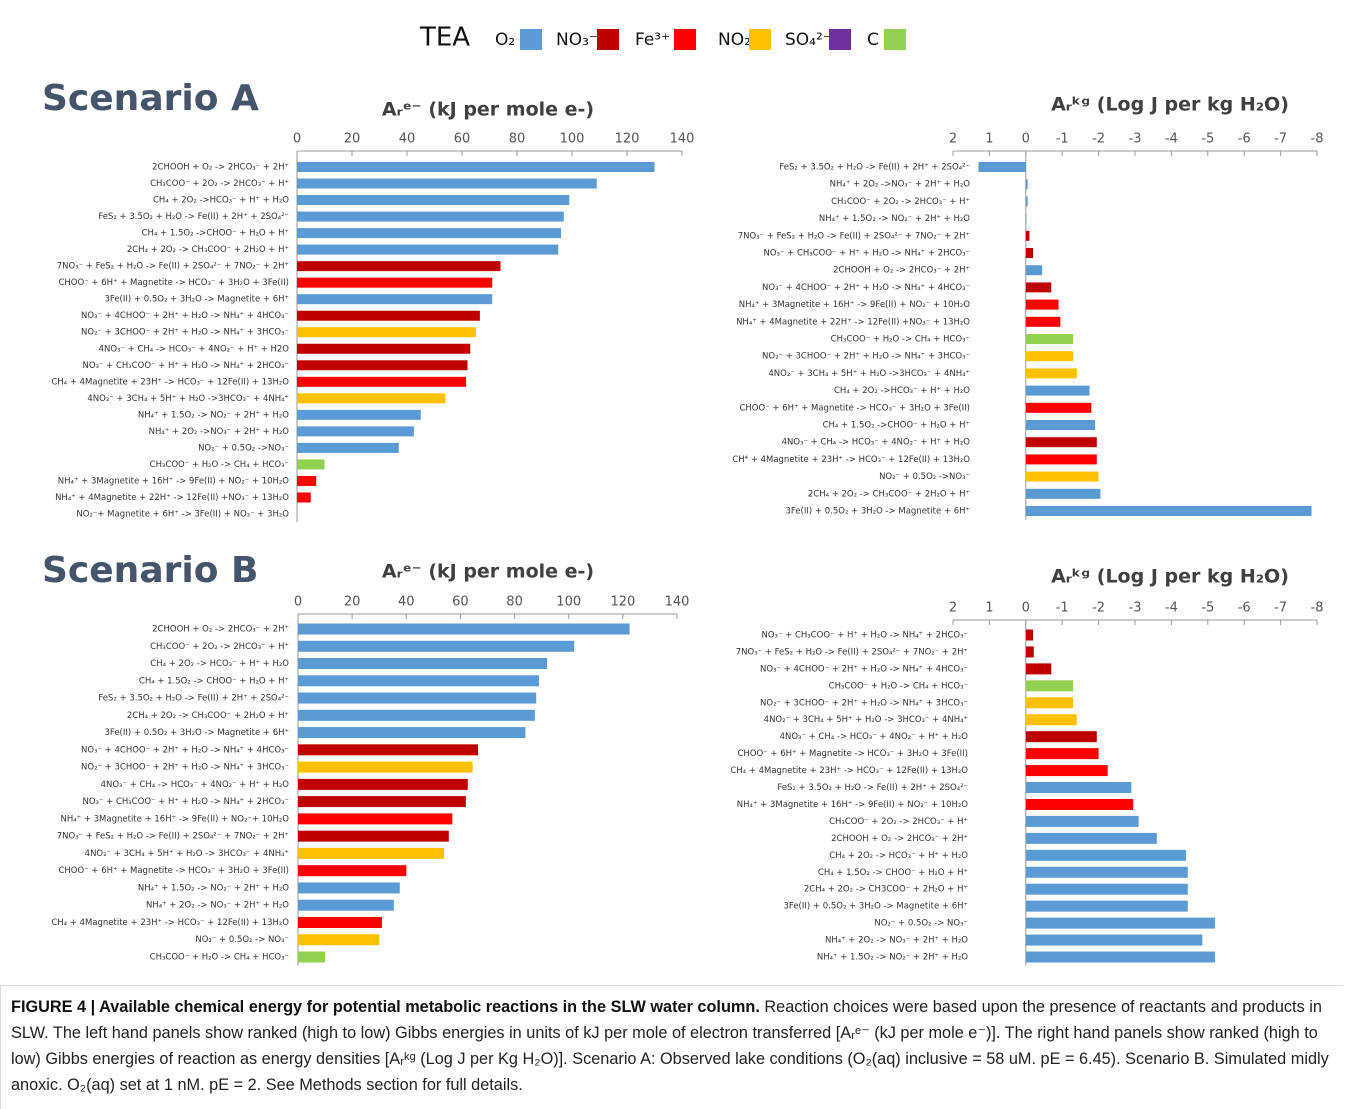  Describe the element at coordinates (682, 139) in the screenshot. I see `x-tick-label: 140` at that location.